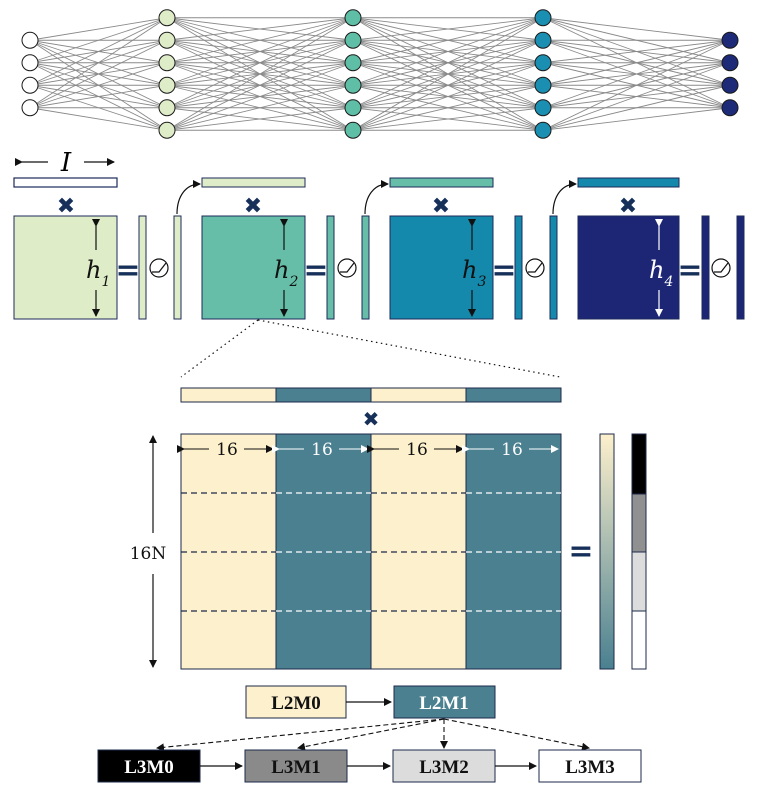 This screenshot has width=766, height=800. I want to click on height-label: h2, so click(286, 273).